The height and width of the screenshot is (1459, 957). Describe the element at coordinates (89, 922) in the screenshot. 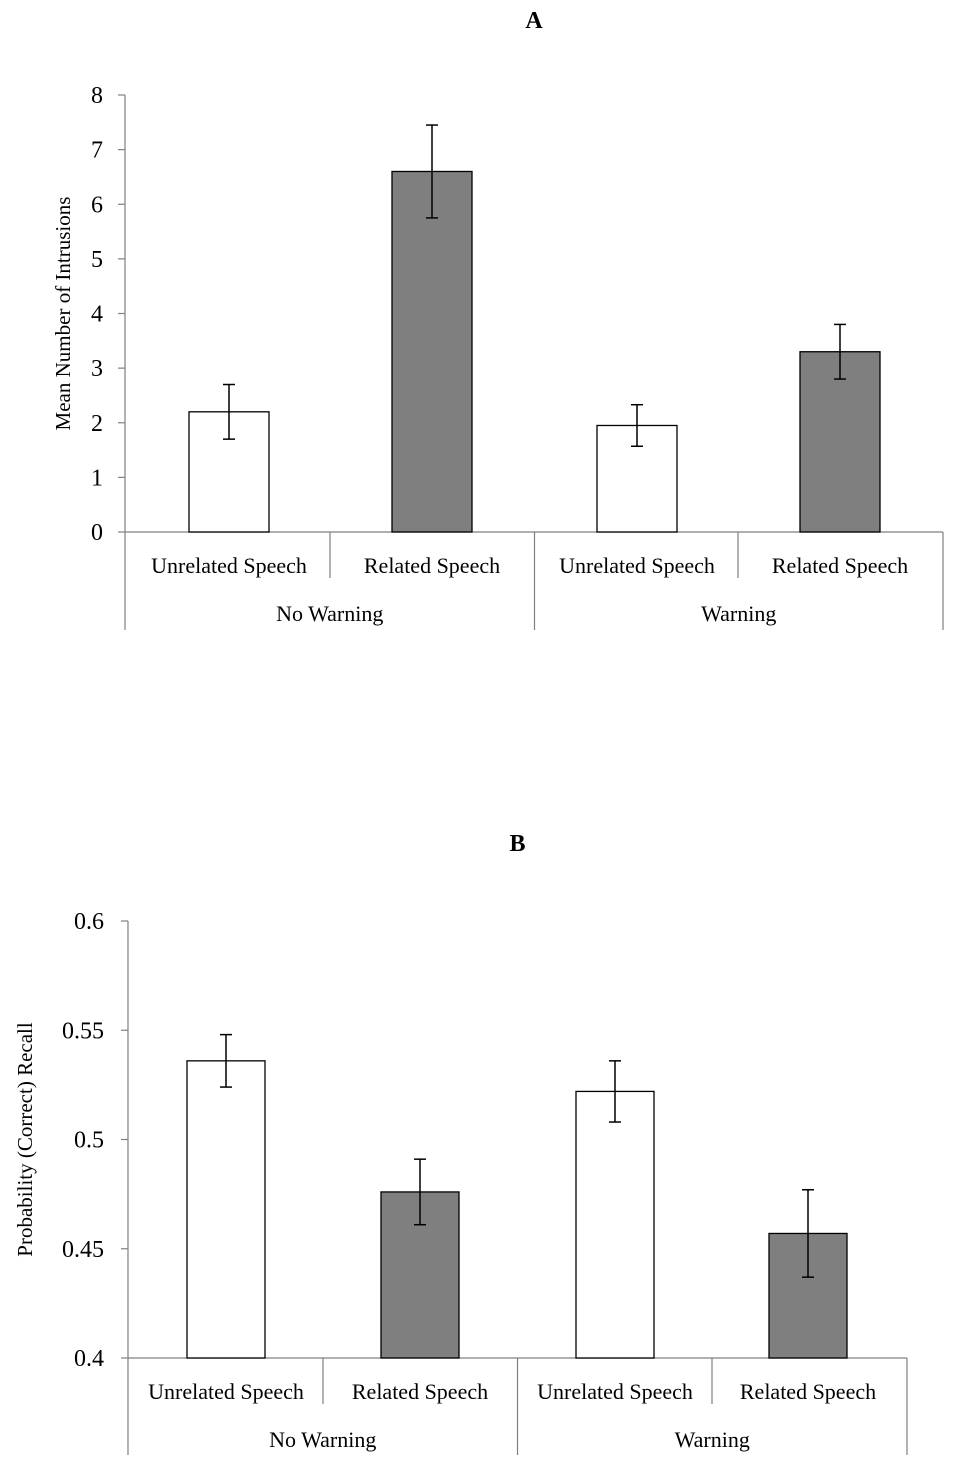

I see `y-tick-label: 0.6` at that location.